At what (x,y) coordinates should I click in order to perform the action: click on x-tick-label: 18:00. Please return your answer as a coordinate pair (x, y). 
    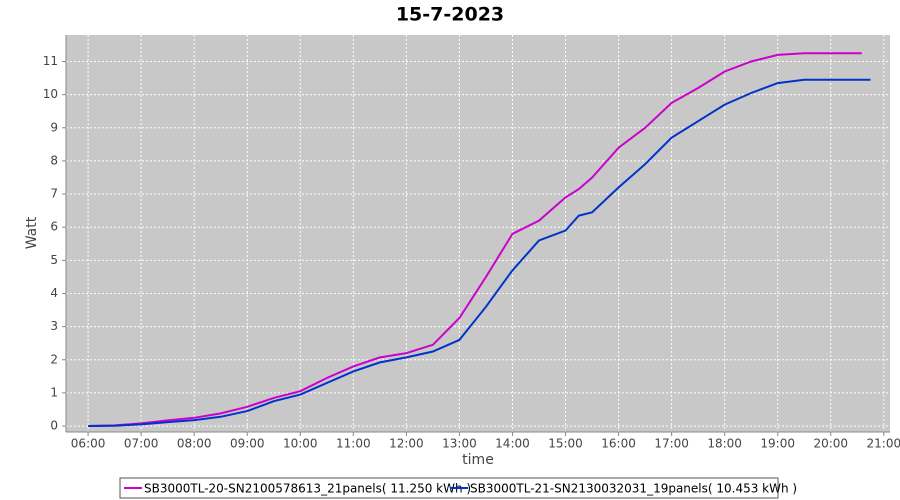
    Looking at the image, I should click on (724, 444).